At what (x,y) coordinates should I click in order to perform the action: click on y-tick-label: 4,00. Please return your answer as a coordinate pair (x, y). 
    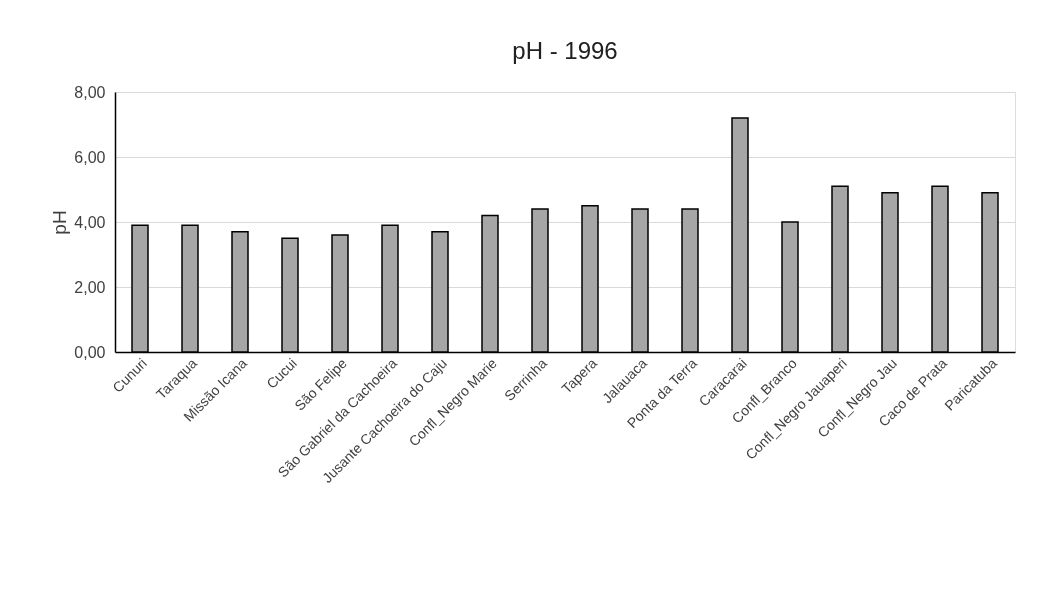
    Looking at the image, I should click on (90, 222).